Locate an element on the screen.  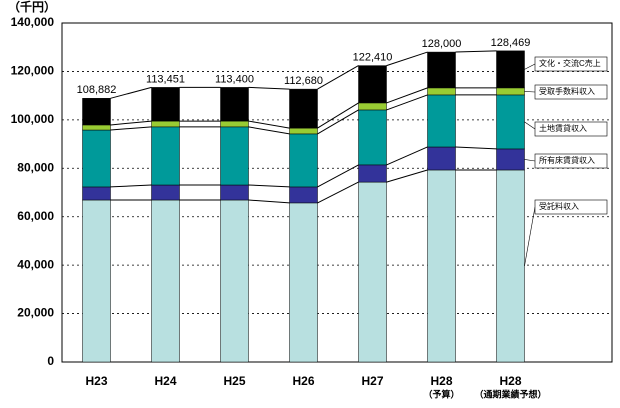
y-tick-label: 20,000 is located at coordinates (35, 313).